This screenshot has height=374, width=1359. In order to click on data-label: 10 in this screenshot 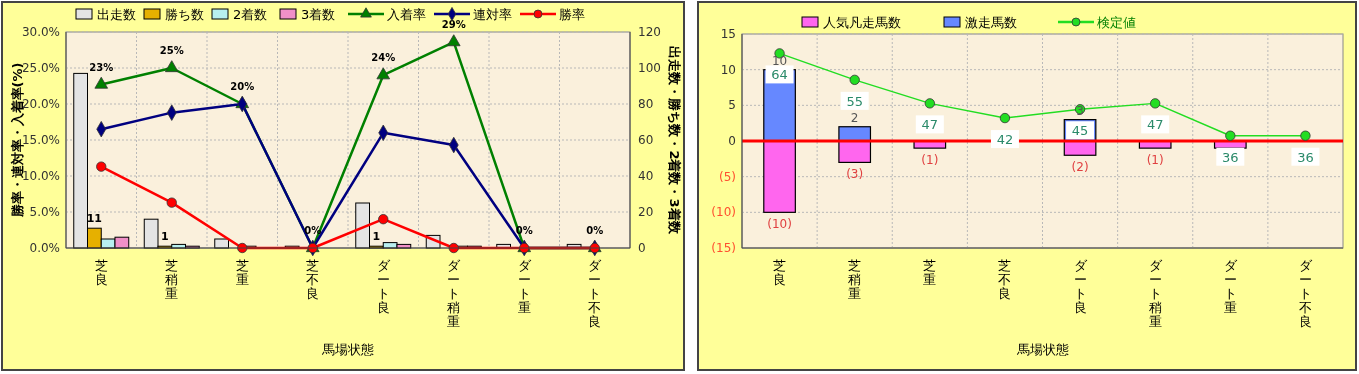, I will do `click(779, 60)`.